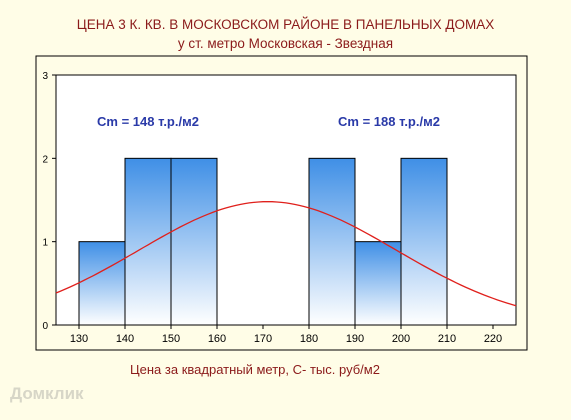  Describe the element at coordinates (45, 243) in the screenshot. I see `y-tick-label: 1` at that location.